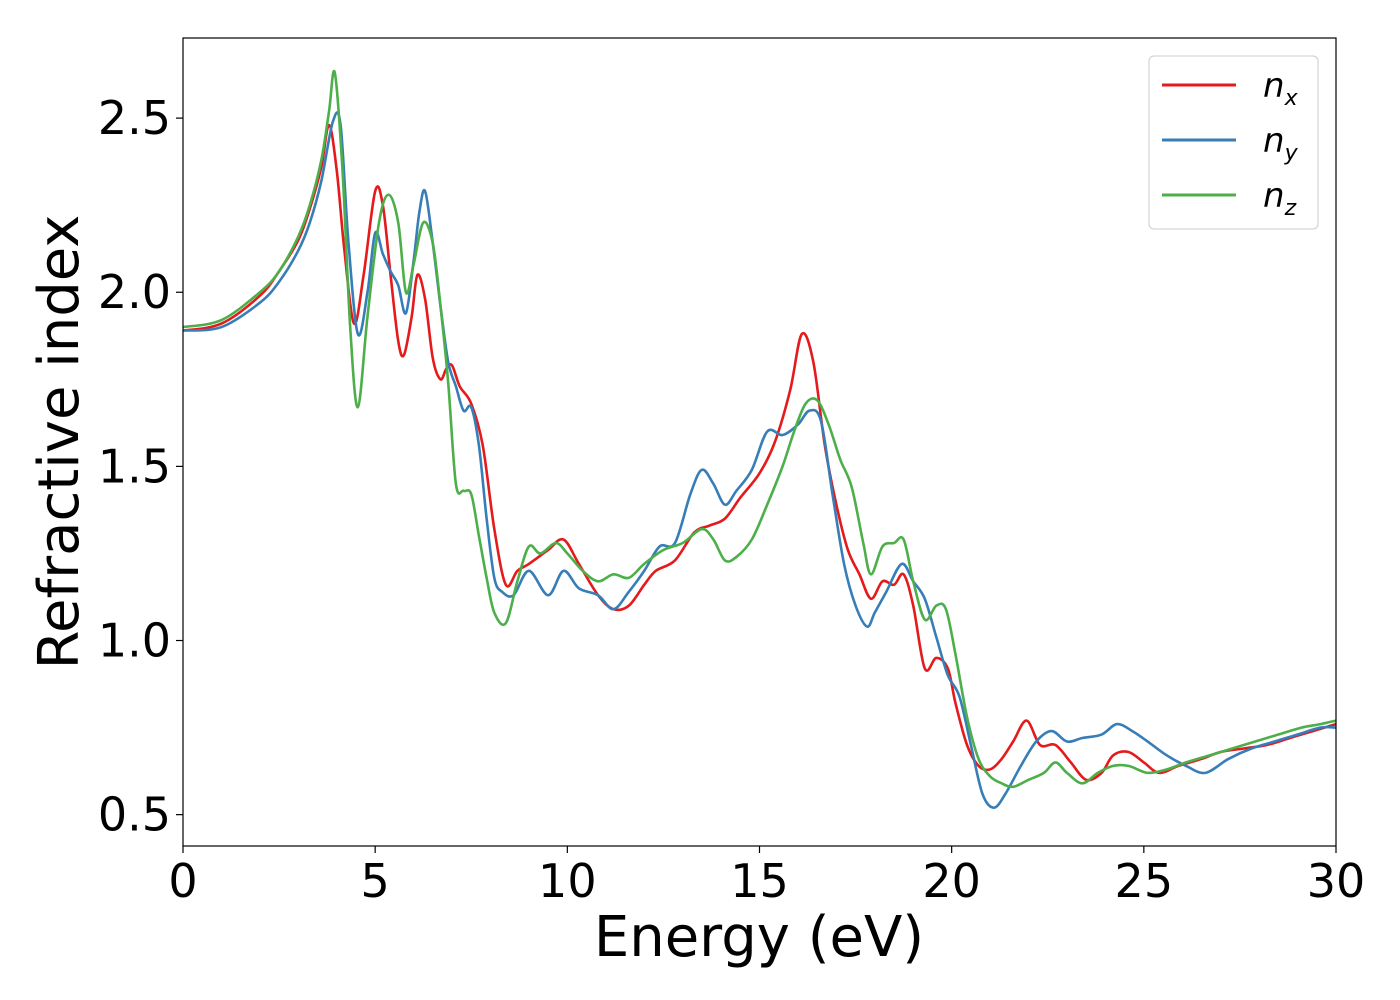 Image resolution: width=1400 pixels, height=1000 pixels. Describe the element at coordinates (182, 881) in the screenshot. I see `x-tick-label: 0` at that location.